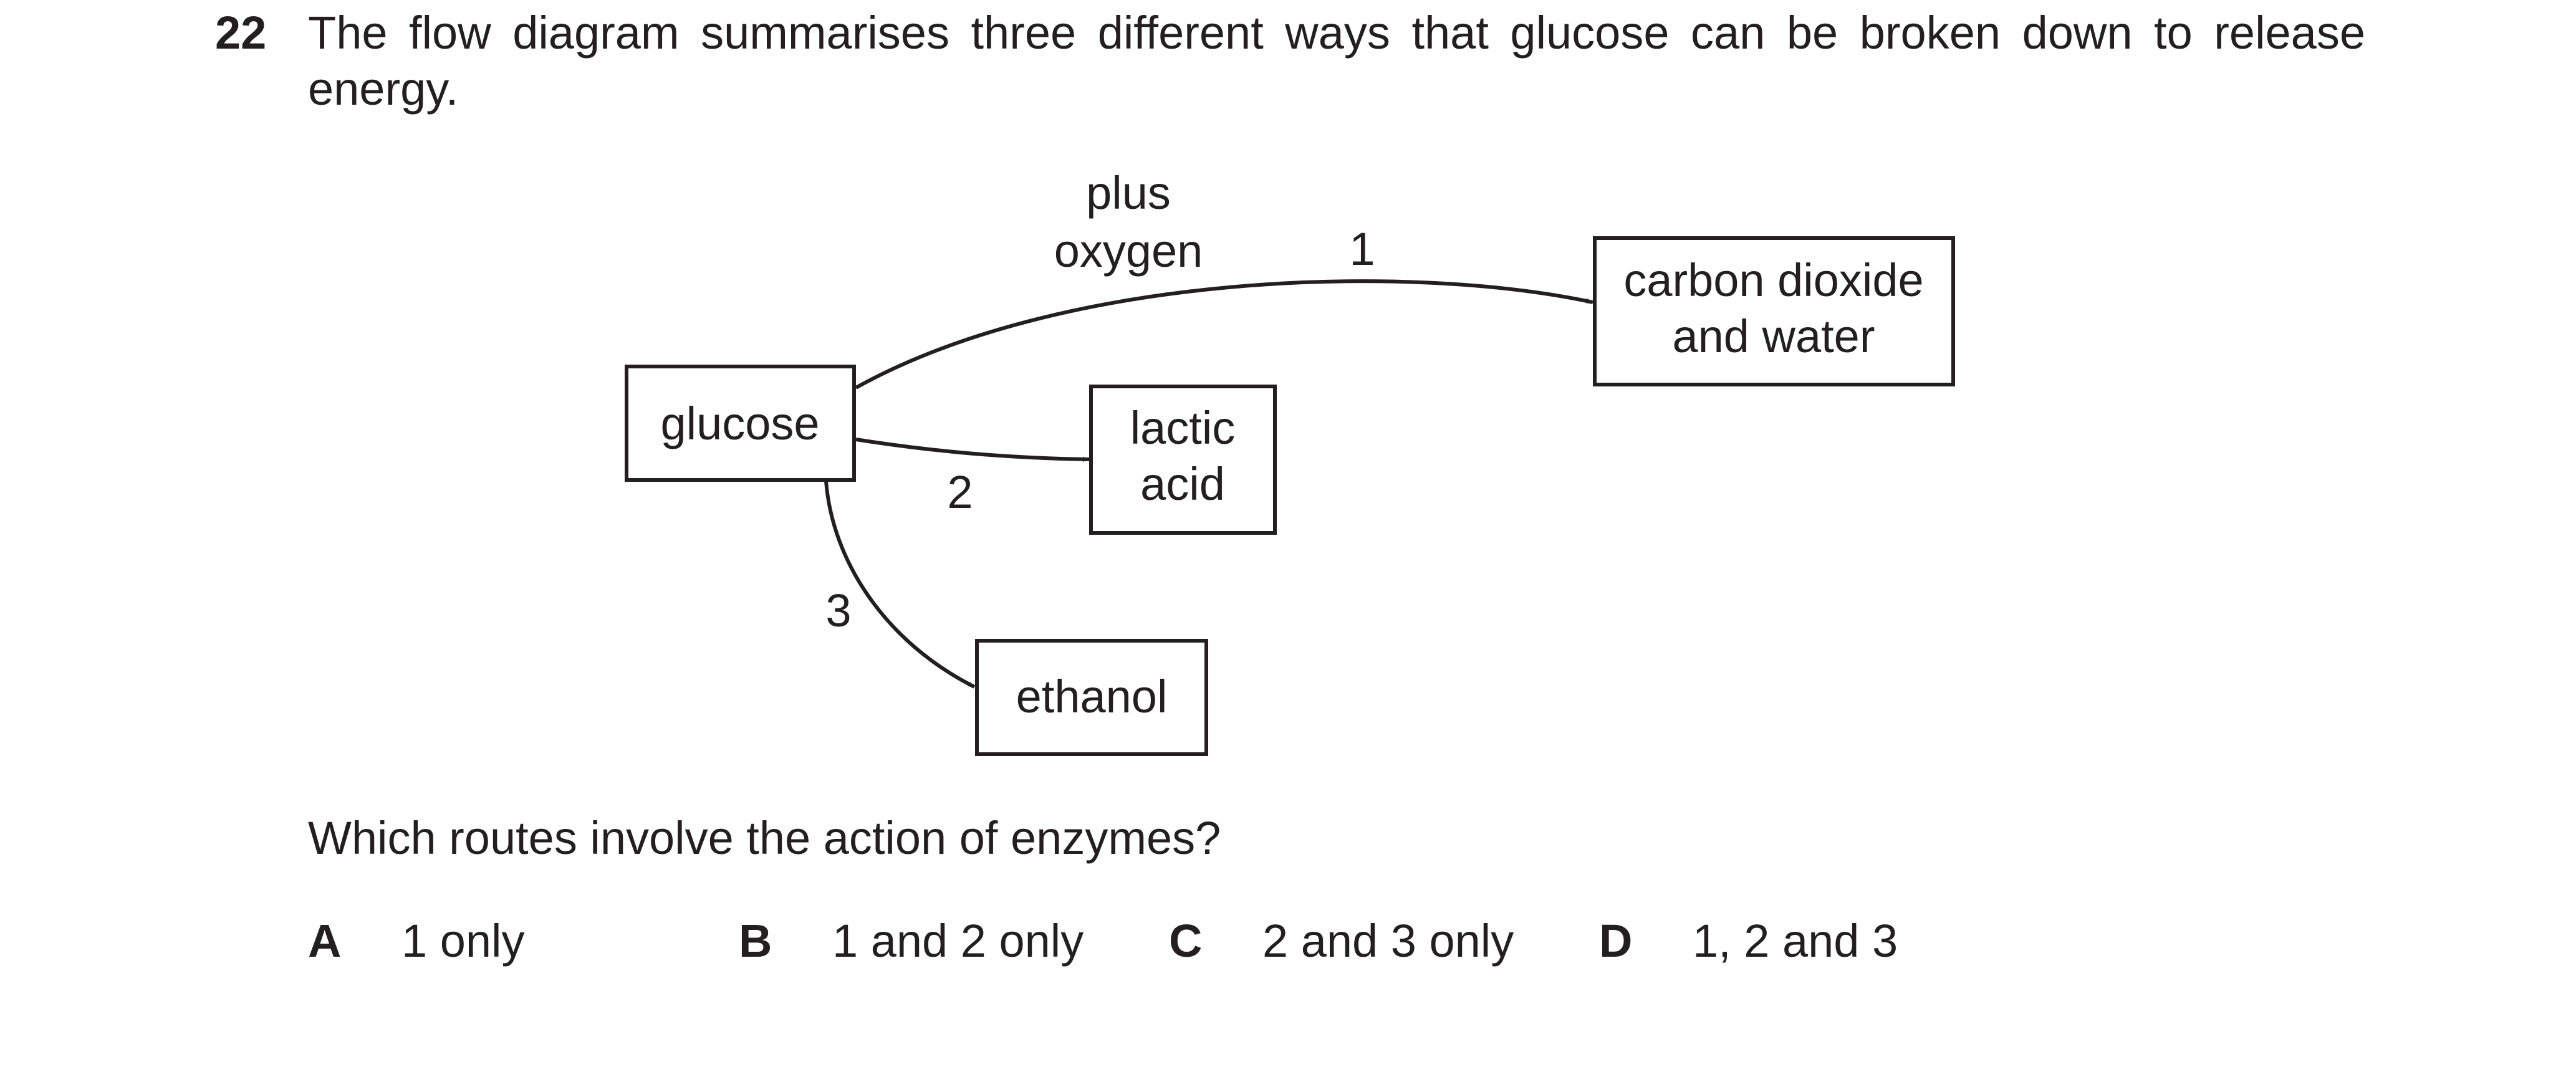  What do you see at coordinates (1388, 941) in the screenshot?
I see `option-c-text: 2 and 3 only` at bounding box center [1388, 941].